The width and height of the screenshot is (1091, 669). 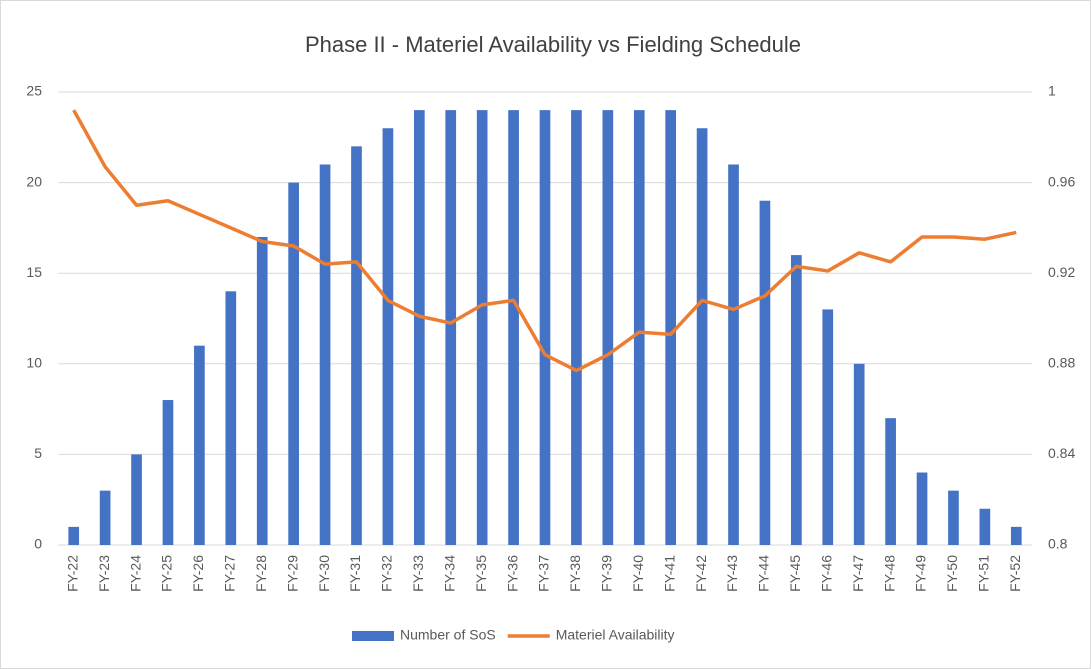 I want to click on x-tick-label: FY-39, so click(x=607, y=573).